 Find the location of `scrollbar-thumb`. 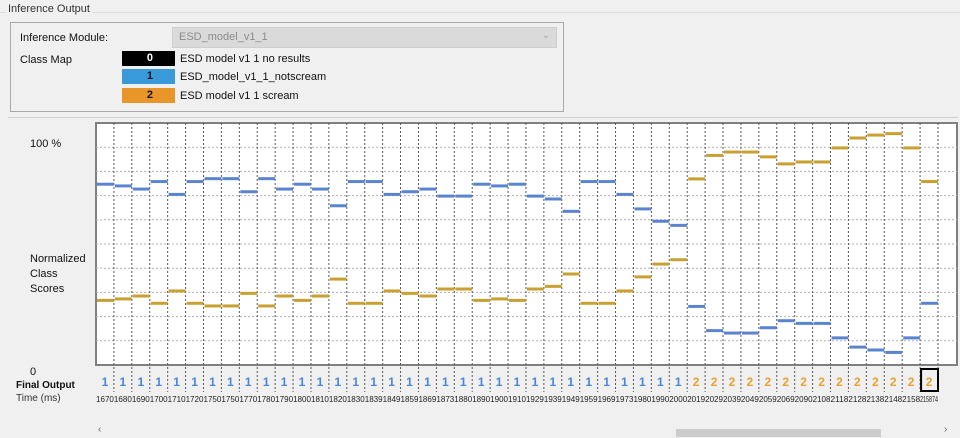

scrollbar-thumb is located at coordinates (778, 433).